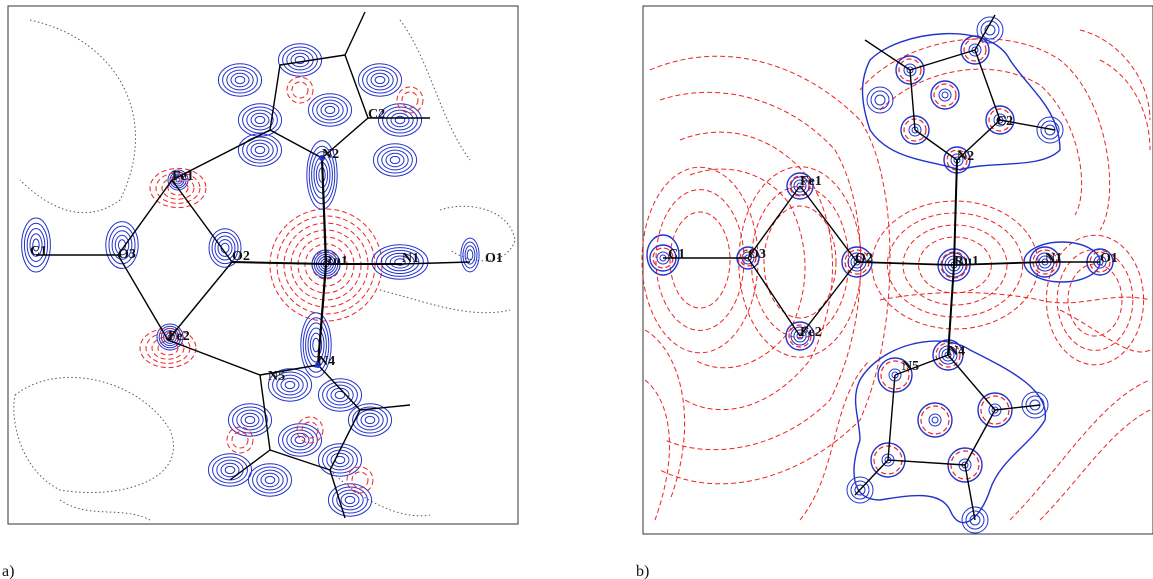 This screenshot has height=579, width=1153. What do you see at coordinates (376, 114) in the screenshot?
I see `atom-label-c2: C2` at bounding box center [376, 114].